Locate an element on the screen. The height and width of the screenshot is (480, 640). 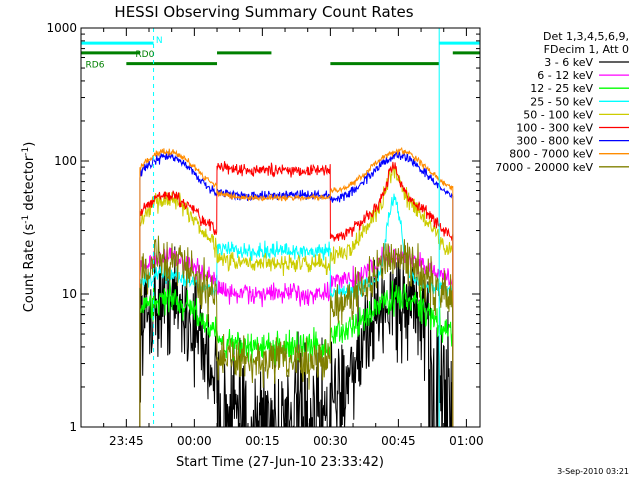
legend-label-5: 100 - 300 keV is located at coordinates (554, 128).